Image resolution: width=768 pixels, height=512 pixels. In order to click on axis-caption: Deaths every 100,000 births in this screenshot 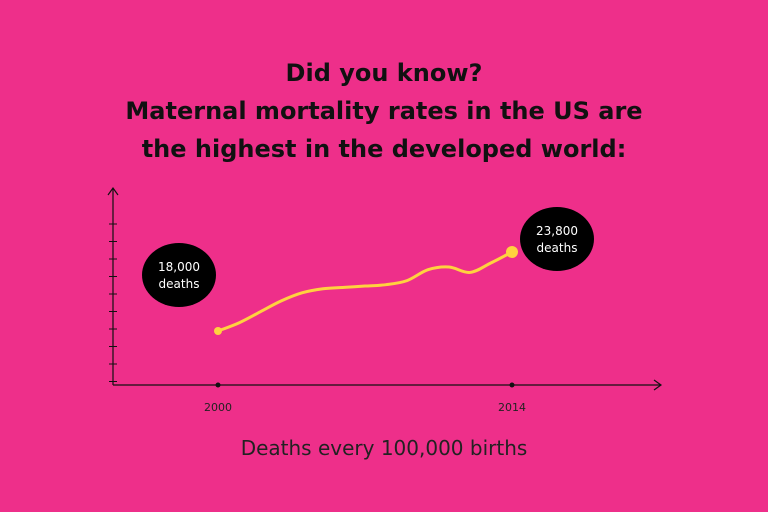, I will do `click(384, 448)`.